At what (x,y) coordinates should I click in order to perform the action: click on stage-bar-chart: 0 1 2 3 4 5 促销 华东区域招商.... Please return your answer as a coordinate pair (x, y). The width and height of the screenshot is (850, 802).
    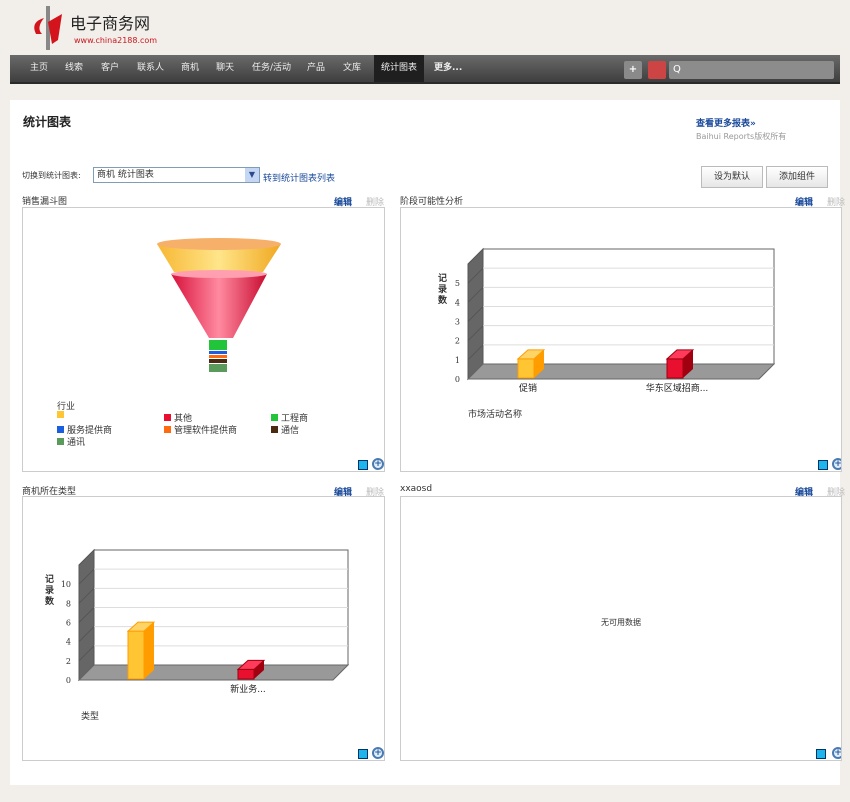
    Looking at the image, I should click on (615, 320).